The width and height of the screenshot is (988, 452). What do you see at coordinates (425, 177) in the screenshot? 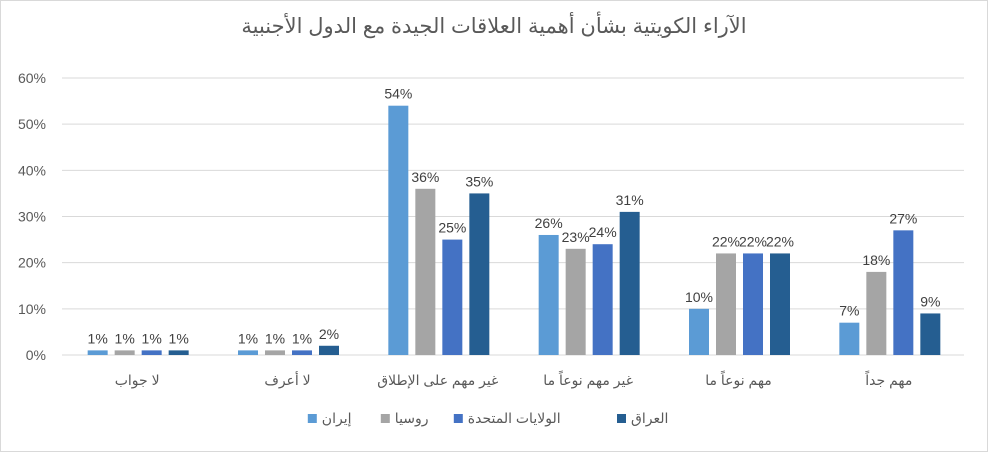
I see `data-label: 36%` at bounding box center [425, 177].